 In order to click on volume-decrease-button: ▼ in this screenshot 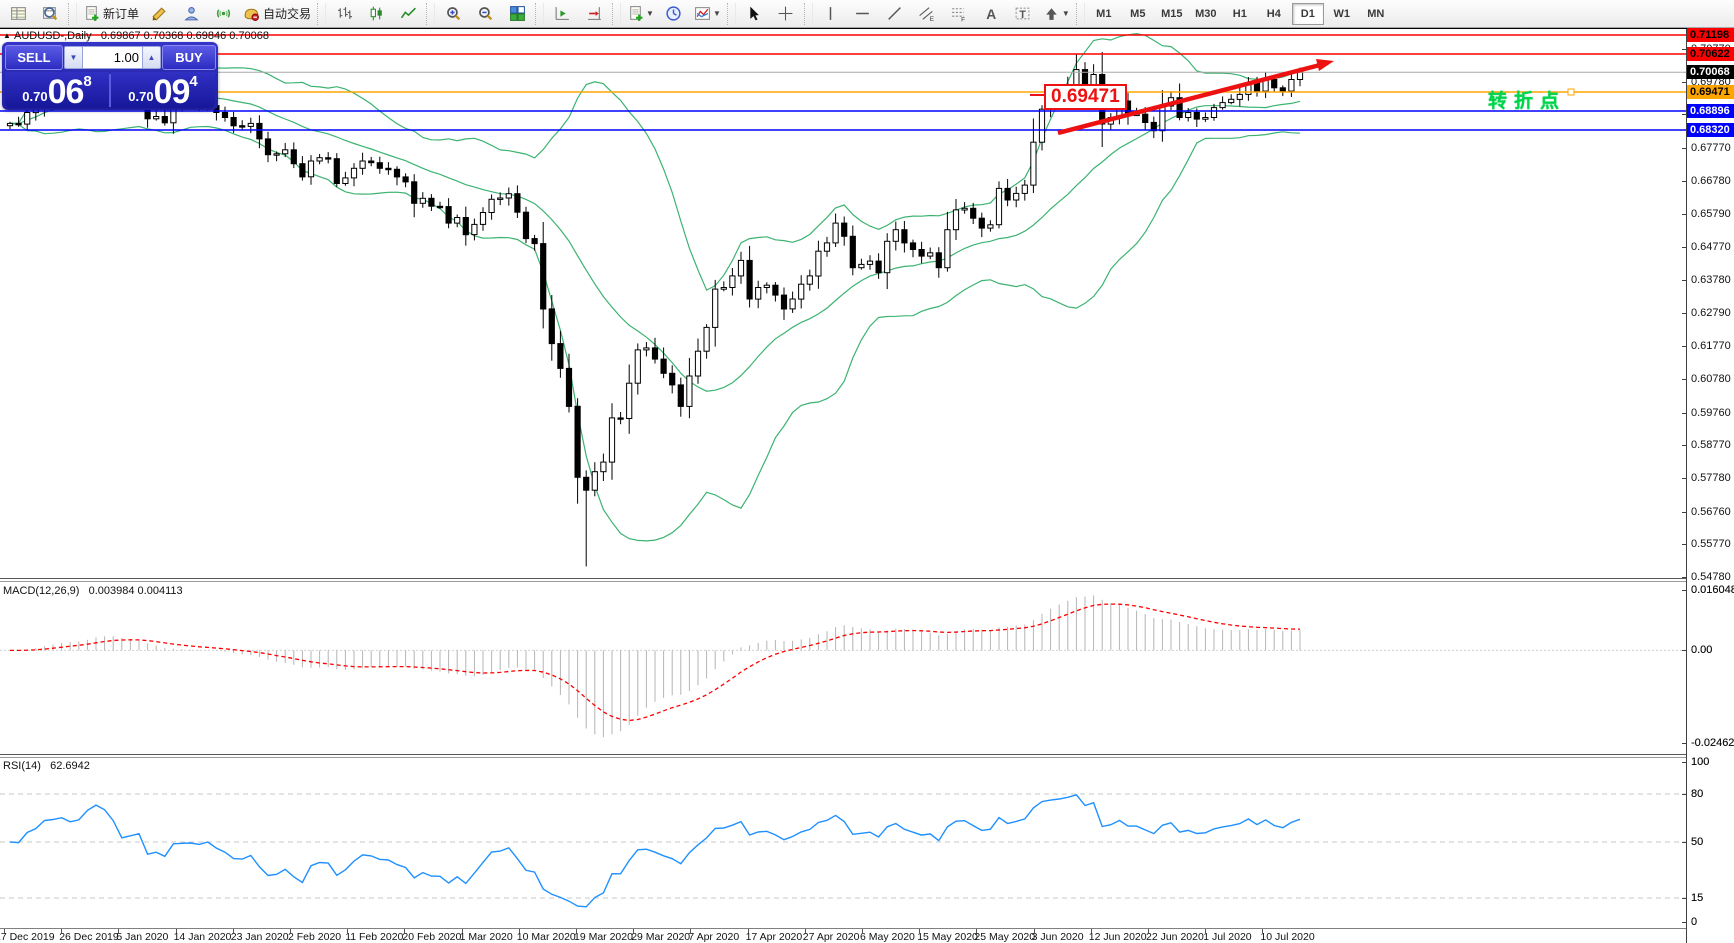, I will do `click(73, 57)`.